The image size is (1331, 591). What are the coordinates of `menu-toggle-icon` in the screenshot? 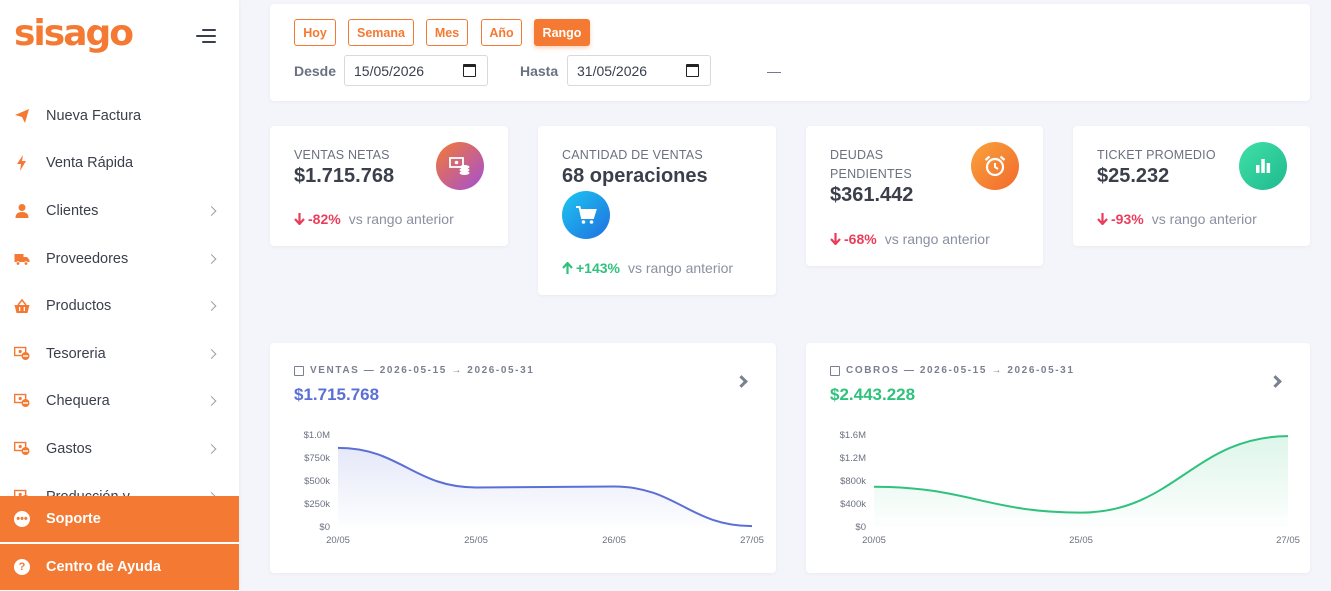 It's located at (206, 36).